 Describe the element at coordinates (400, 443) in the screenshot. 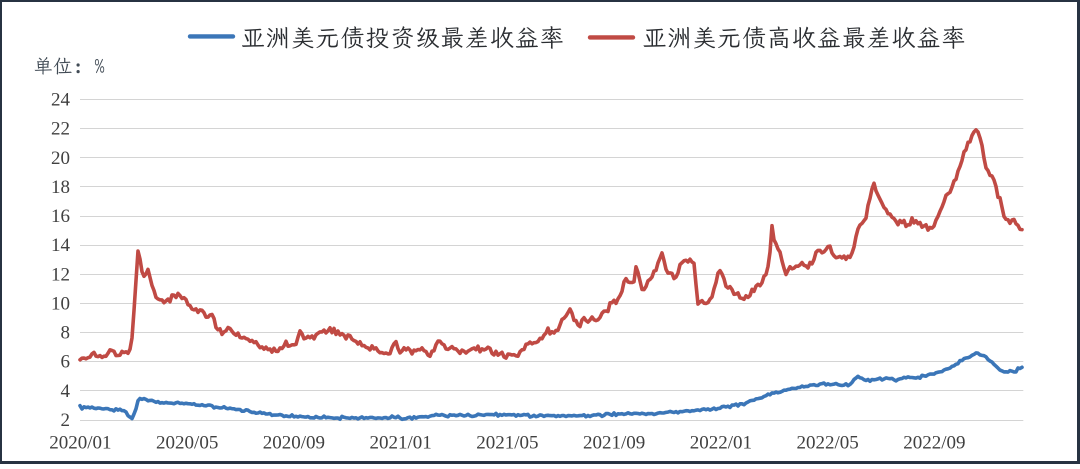

I see `svg-text: 2021/01` at that location.